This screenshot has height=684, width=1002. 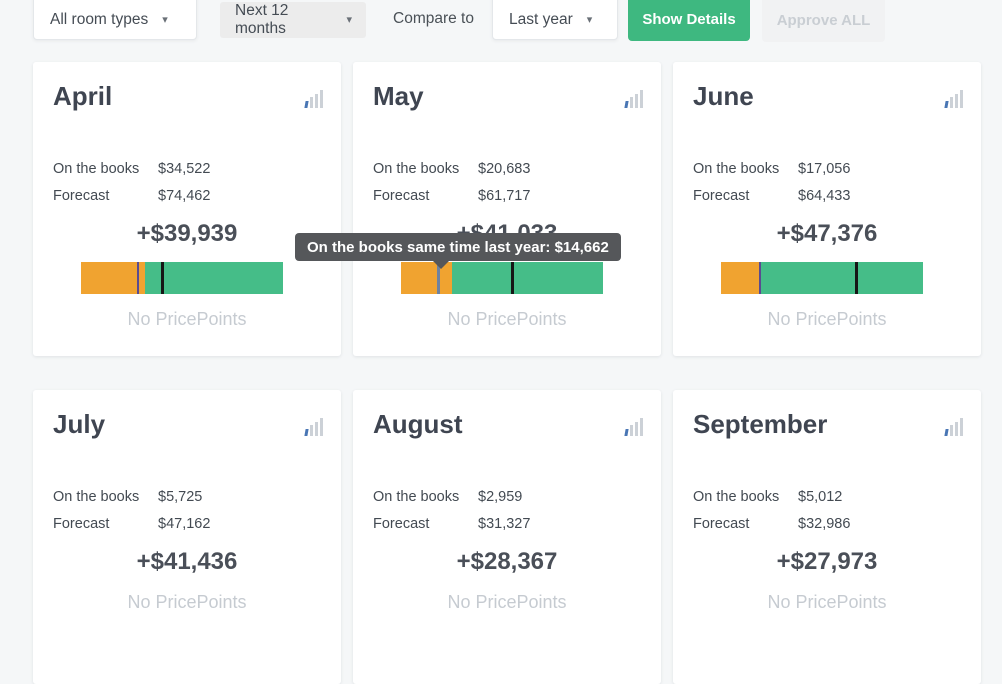 I want to click on month-title: May, so click(x=398, y=96).